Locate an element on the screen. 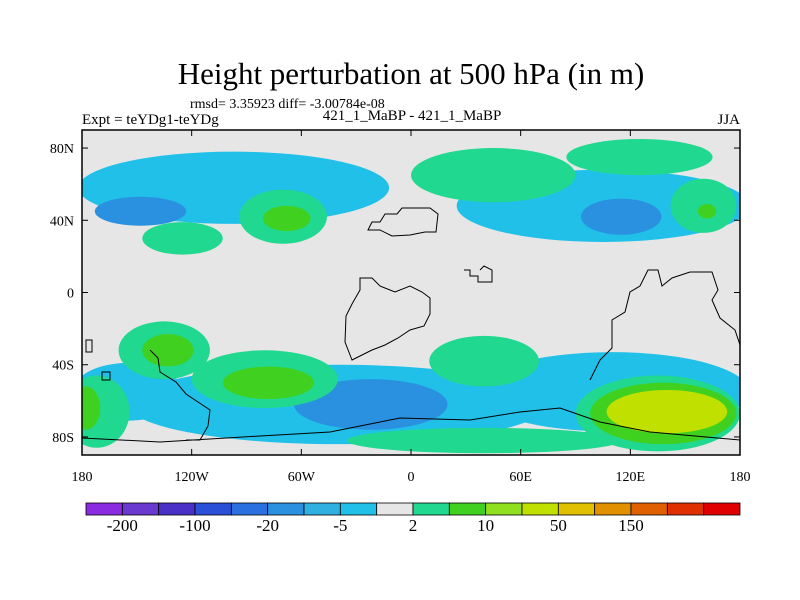  coastline-asia is located at coordinates (664, 325).